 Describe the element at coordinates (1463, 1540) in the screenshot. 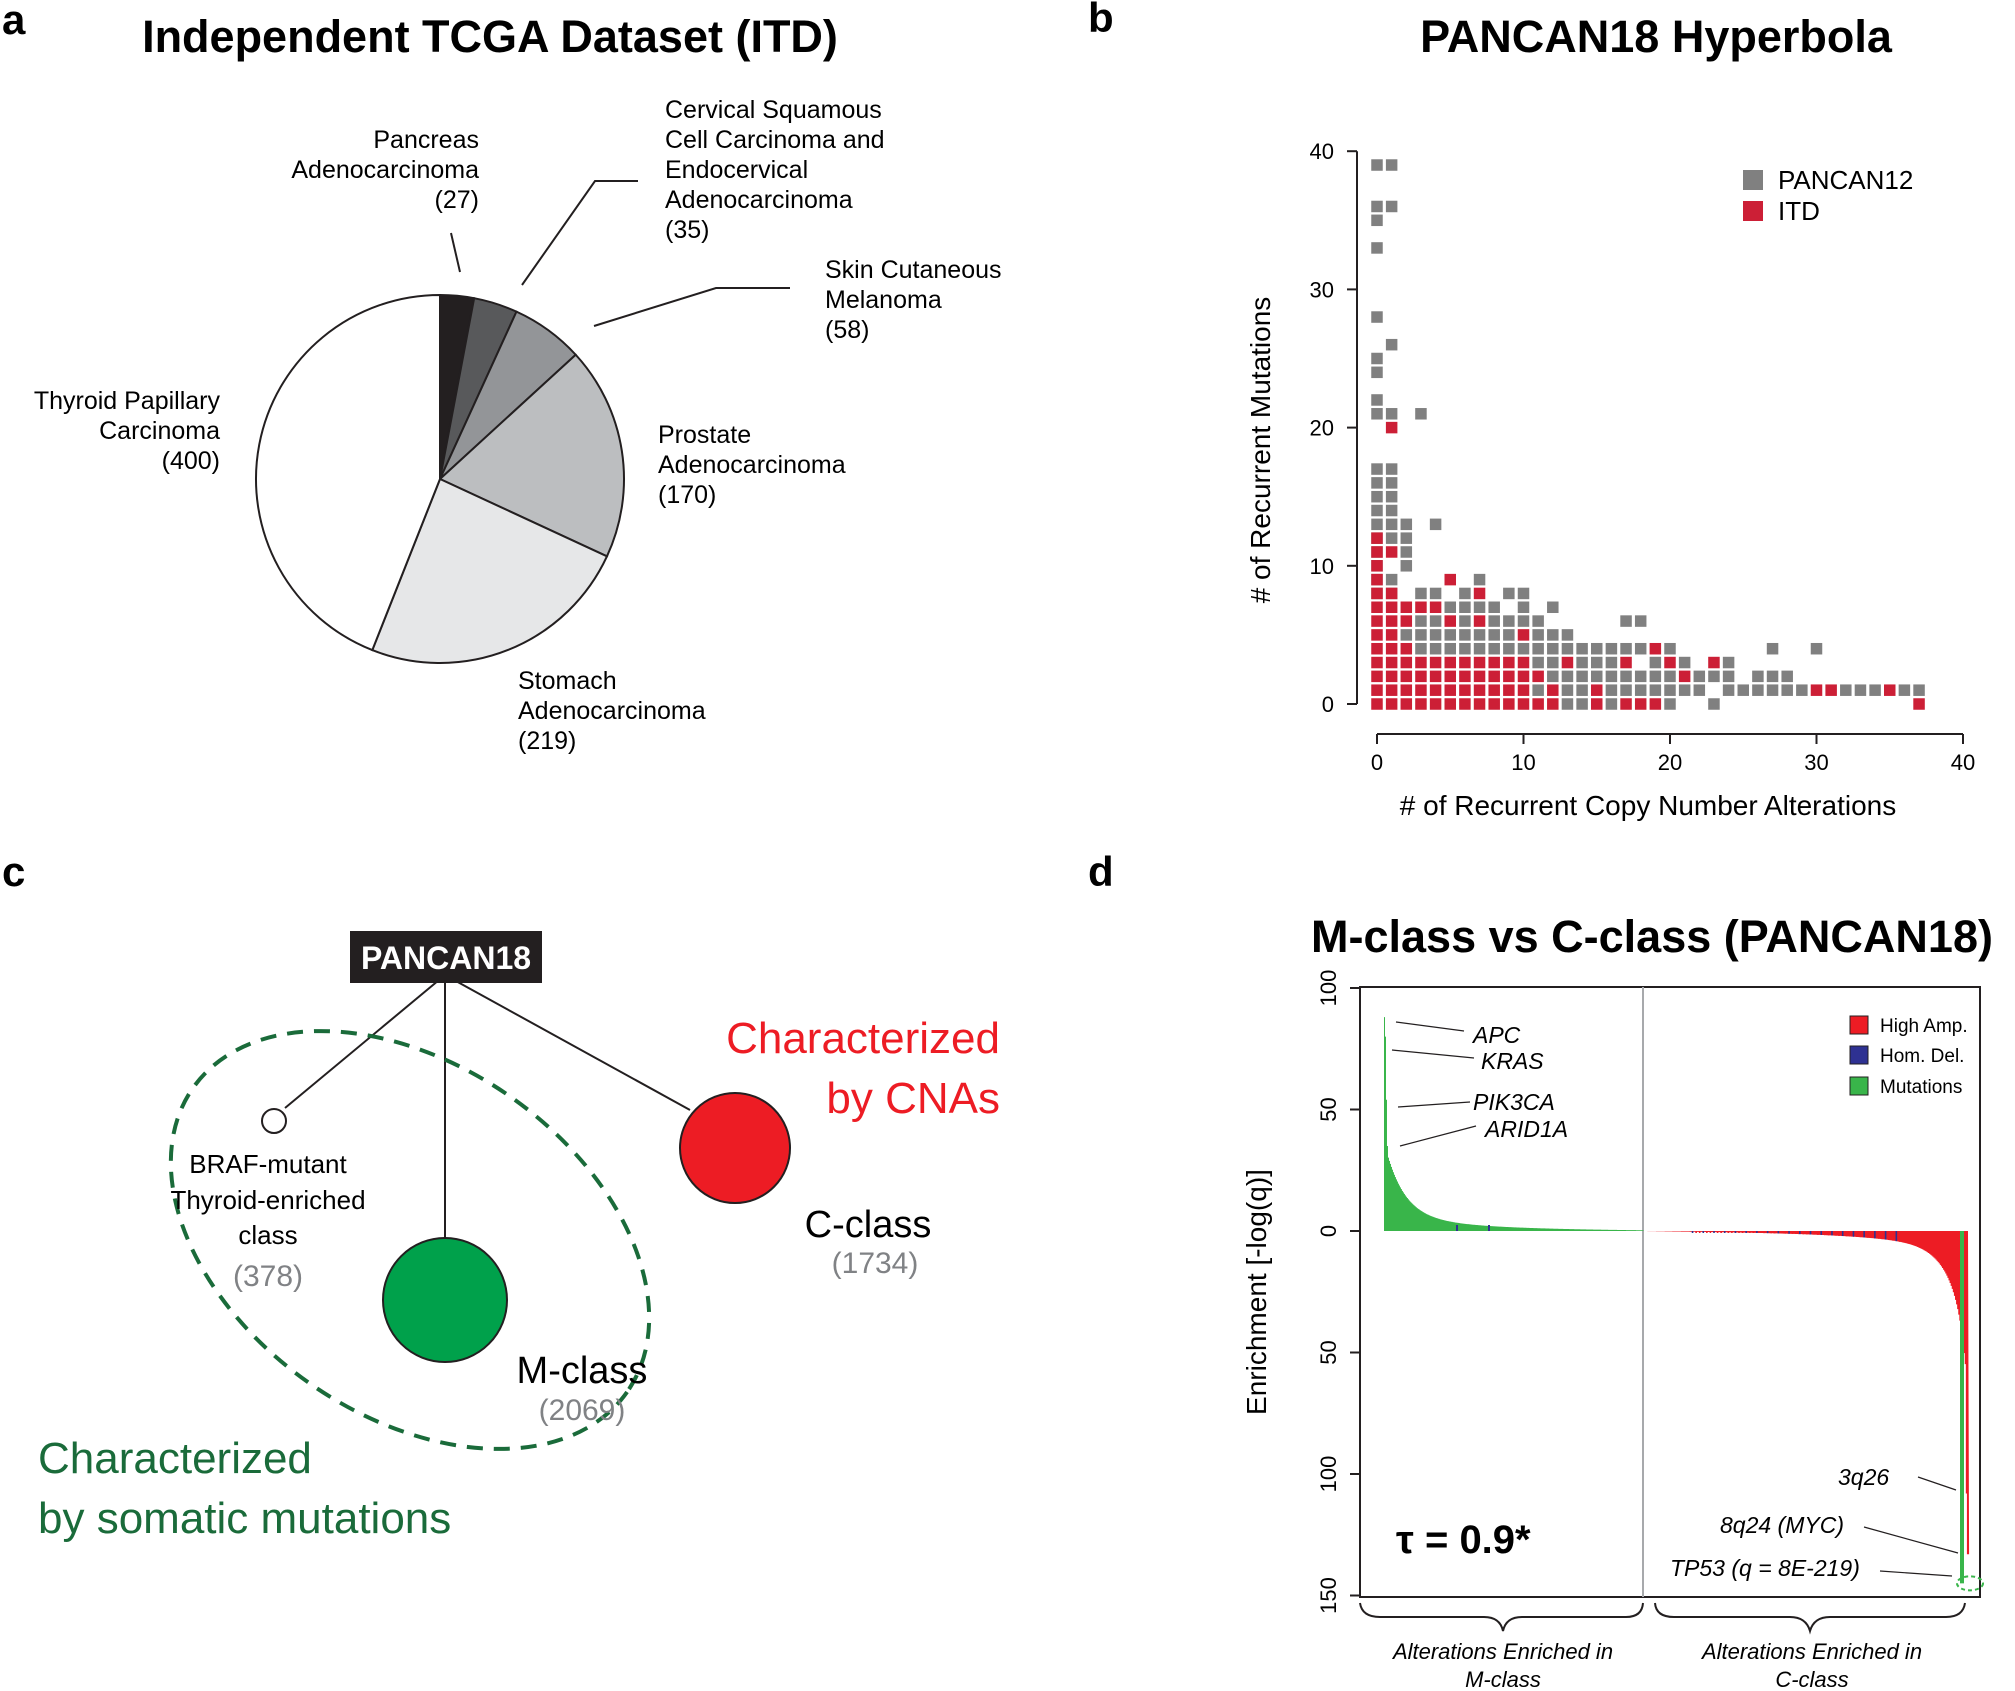

I see `tau-statistic: τ = 0.9*` at that location.